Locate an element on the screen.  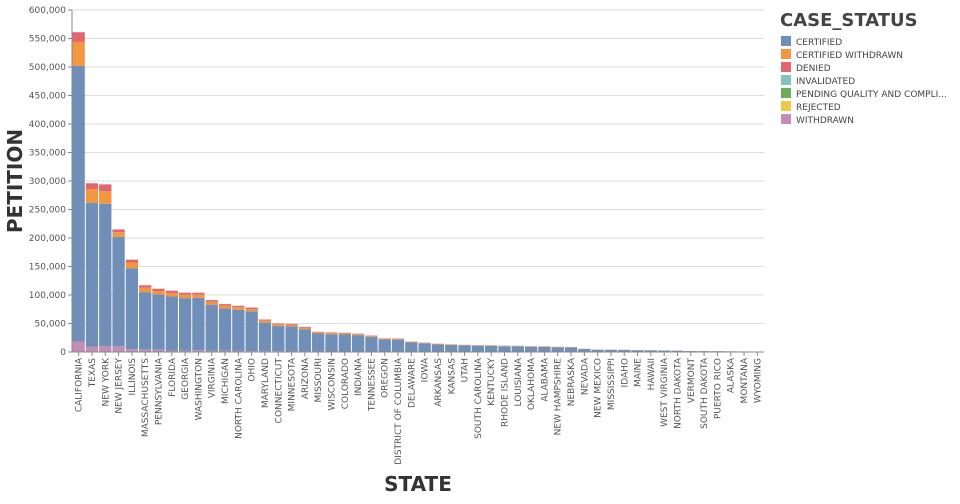
x-tick-label: OREGON is located at coordinates (386, 378).